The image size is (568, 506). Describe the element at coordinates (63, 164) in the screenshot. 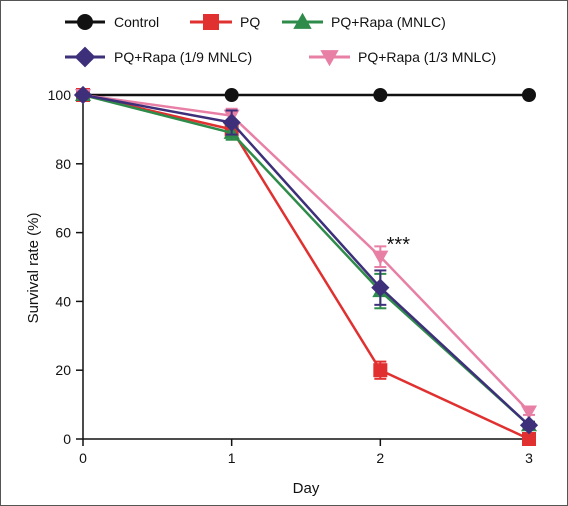

I see `y-tick-label: 80` at that location.